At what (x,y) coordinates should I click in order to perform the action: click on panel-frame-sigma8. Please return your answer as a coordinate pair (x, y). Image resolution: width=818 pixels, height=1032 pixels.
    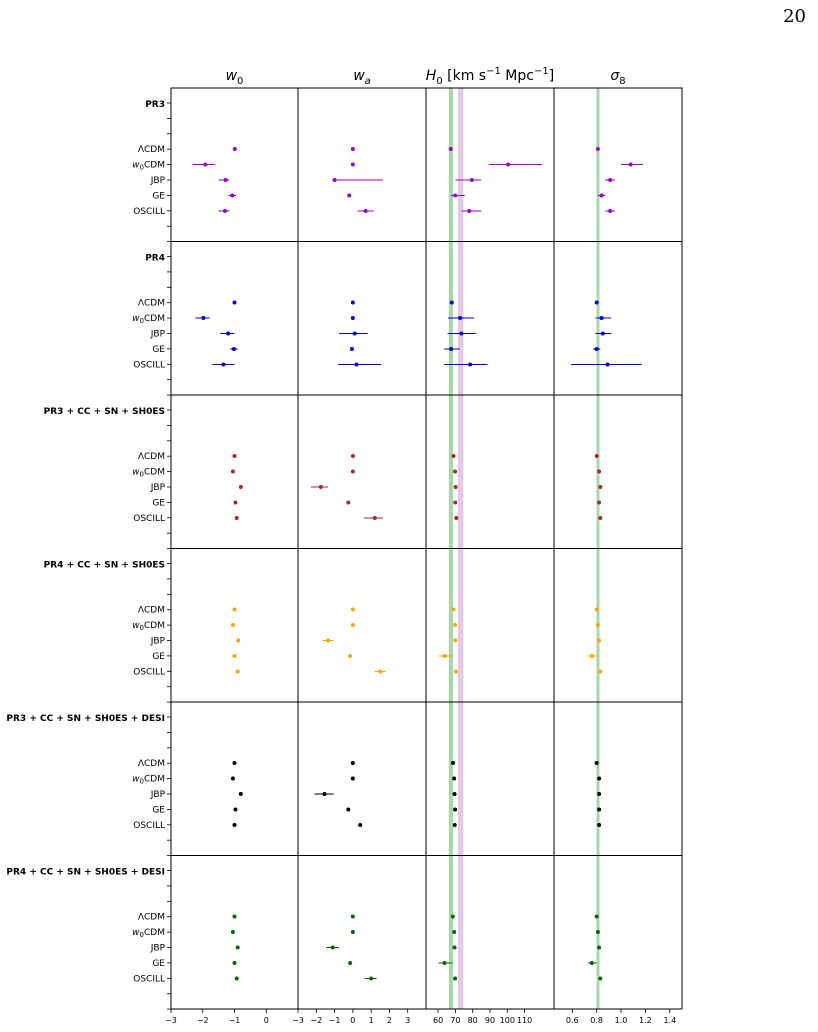
    Looking at the image, I should click on (618, 548).